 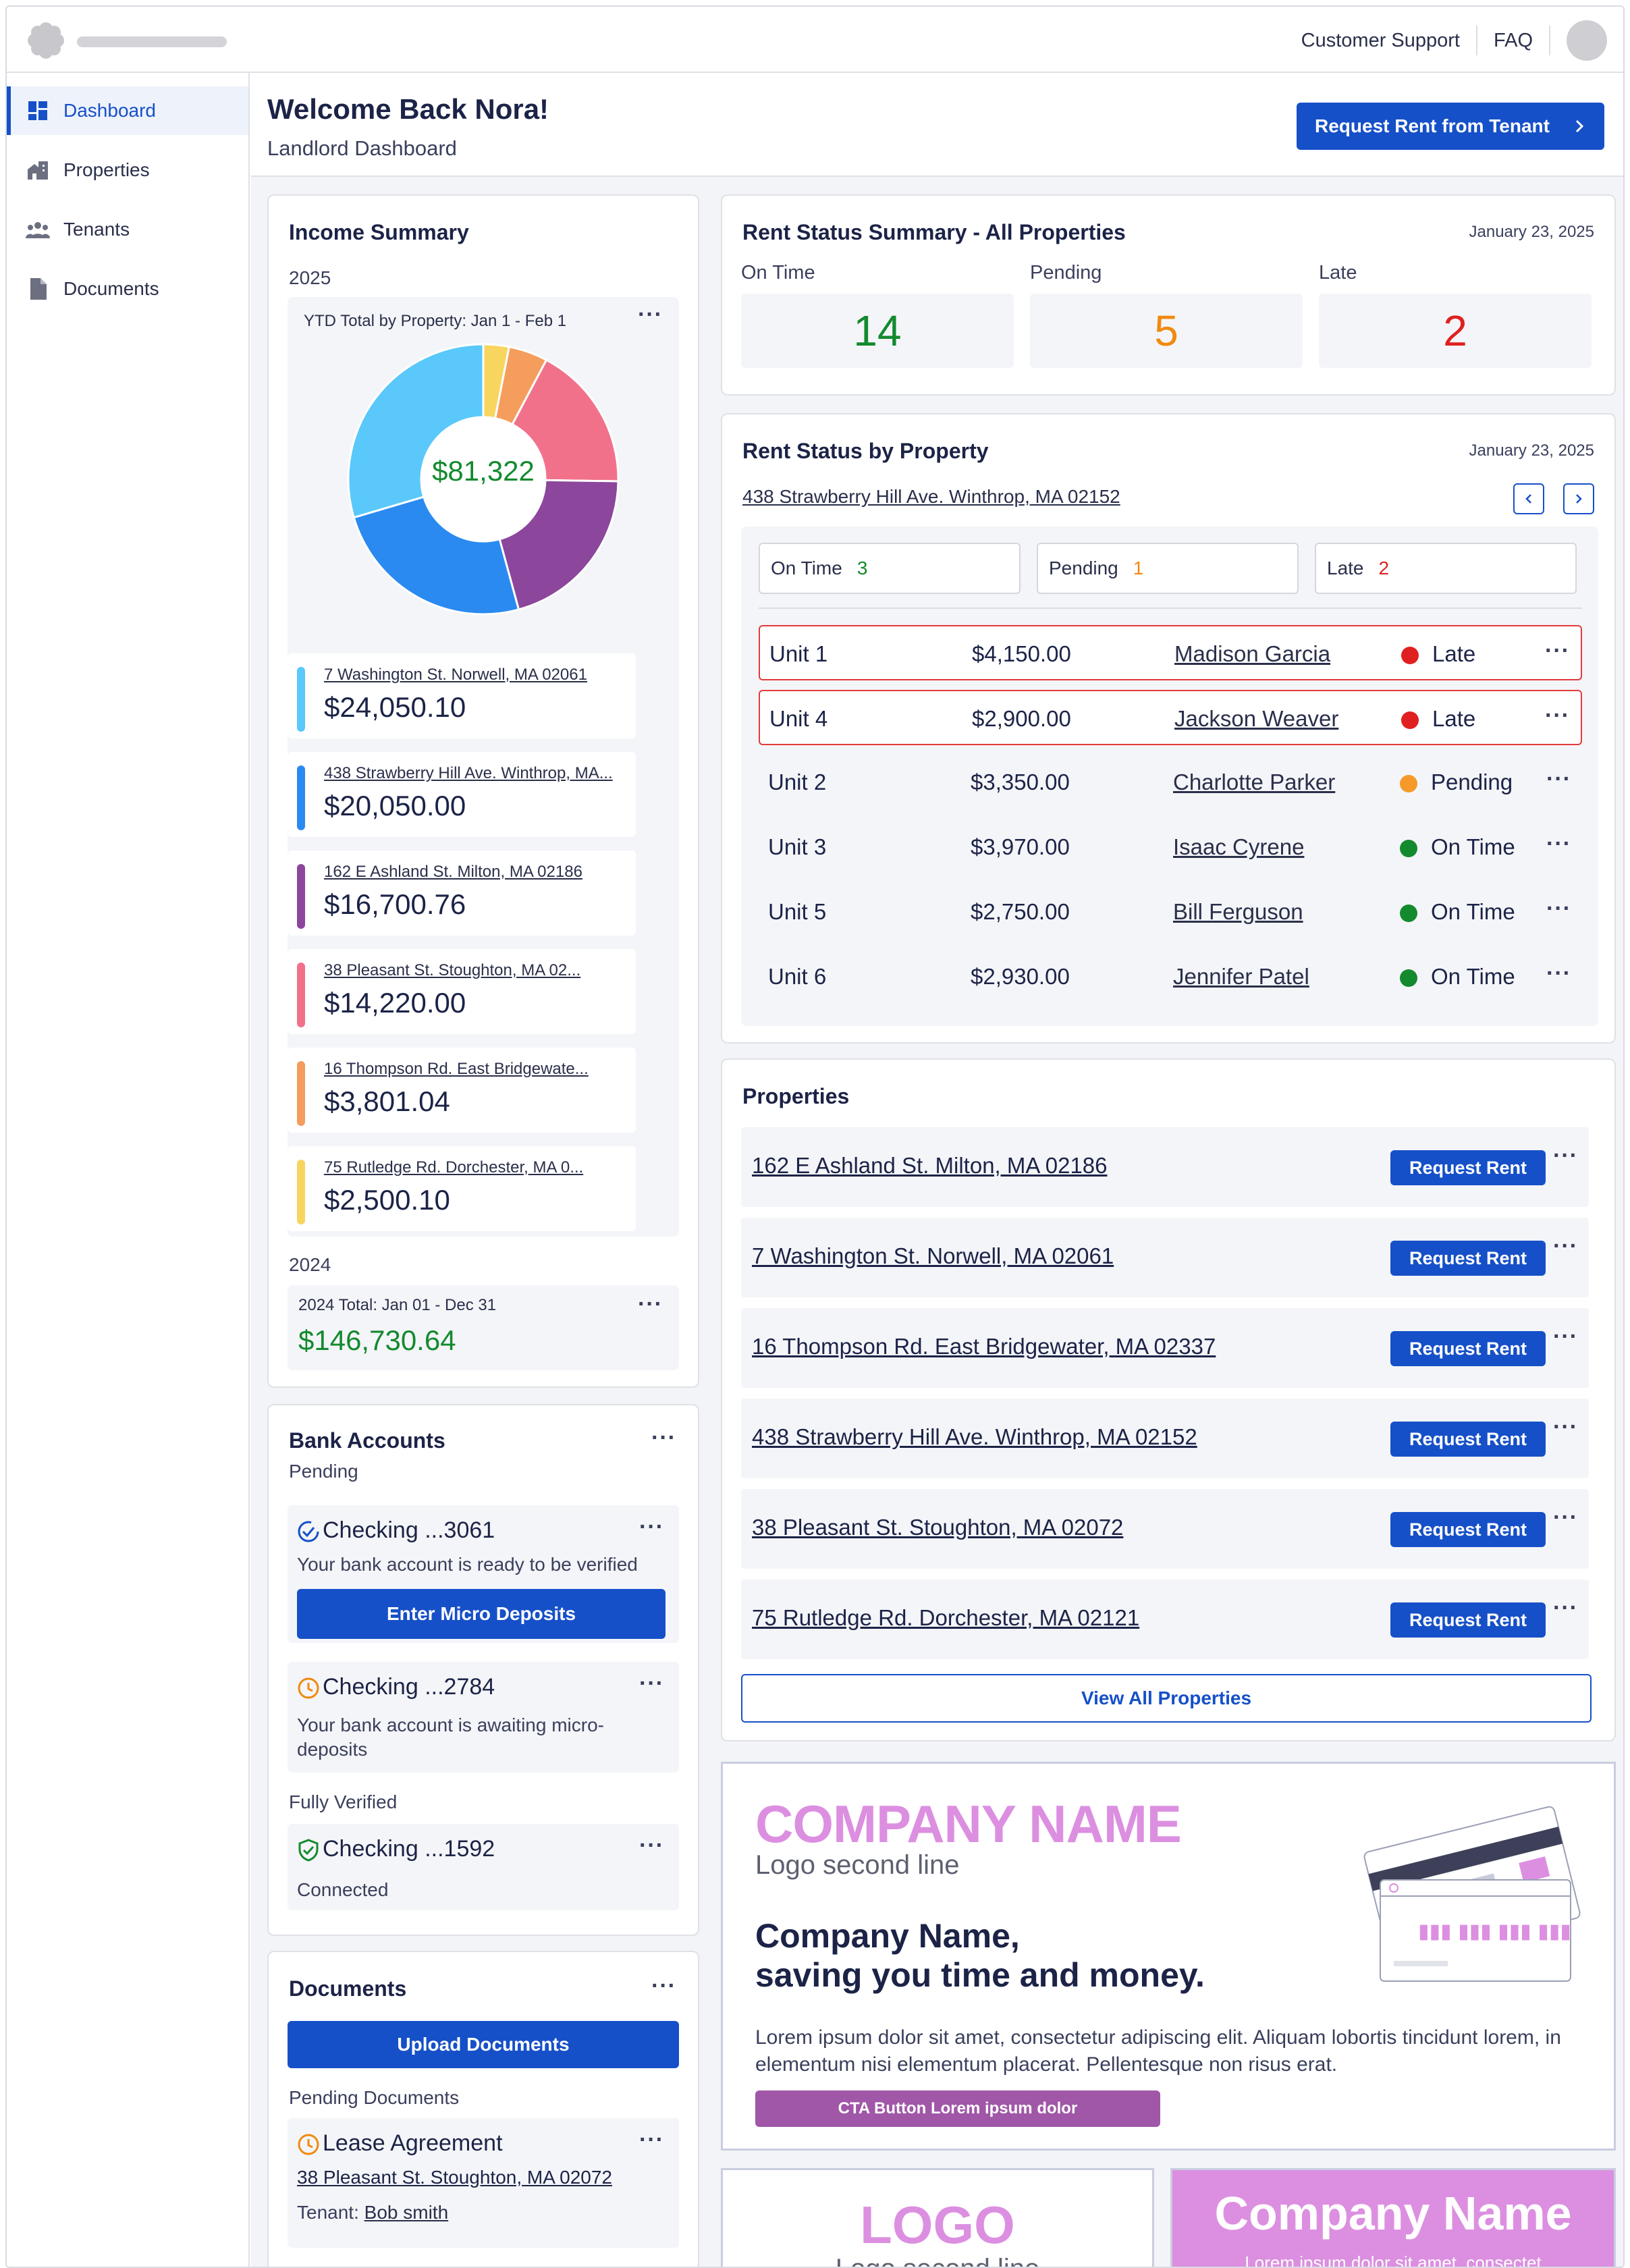 I want to click on unit-row: Unit 6 $2,930.00 Jennifer Patel On Time ···, so click(x=1170, y=976).